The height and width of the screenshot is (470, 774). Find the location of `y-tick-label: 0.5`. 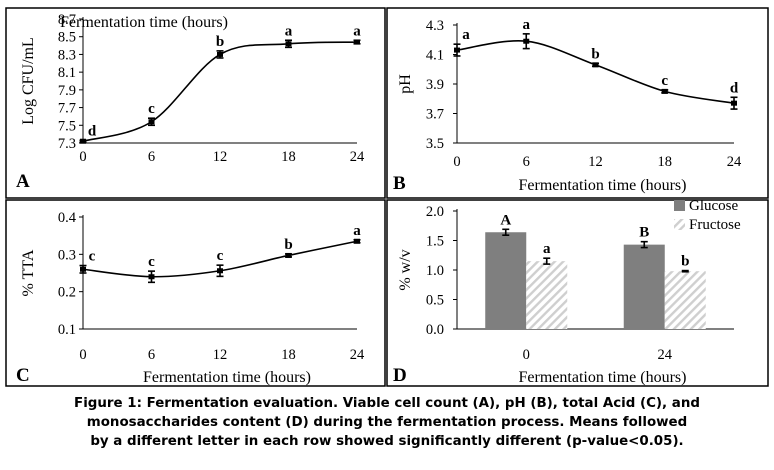

y-tick-label: 0.5 is located at coordinates (435, 301).